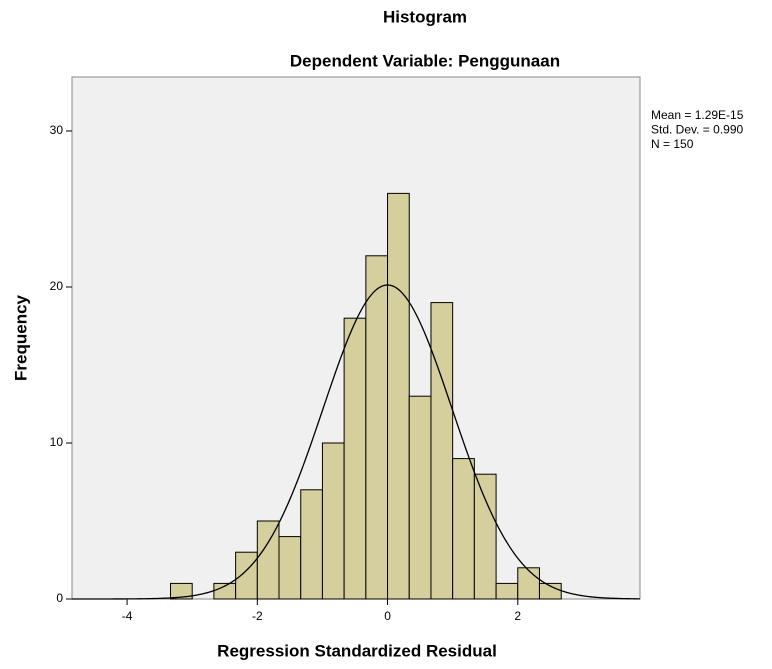 Image resolution: width=772 pixels, height=669 pixels. Describe the element at coordinates (697, 115) in the screenshot. I see `stats-label: Mean = 1.29E-15` at that location.